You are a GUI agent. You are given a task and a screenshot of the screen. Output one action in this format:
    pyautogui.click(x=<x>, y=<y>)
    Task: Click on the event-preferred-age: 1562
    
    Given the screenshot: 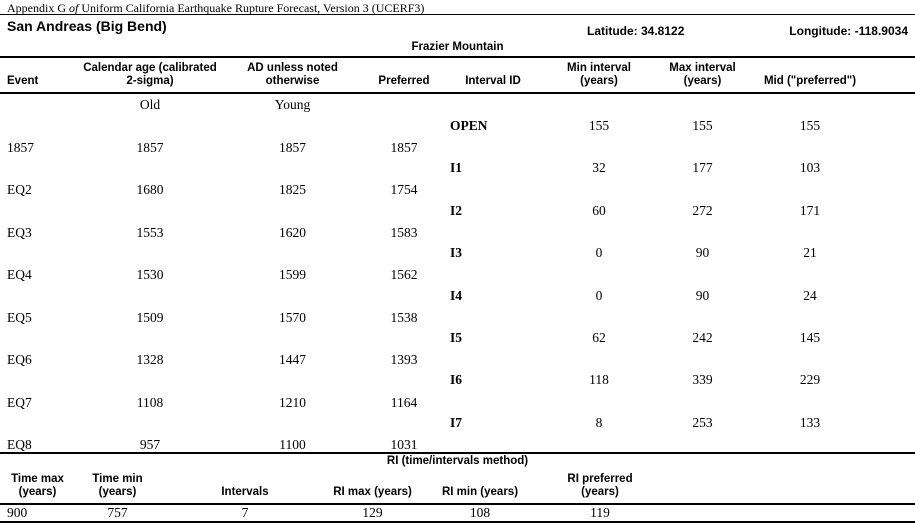 What is the action you would take?
    pyautogui.click(x=404, y=274)
    